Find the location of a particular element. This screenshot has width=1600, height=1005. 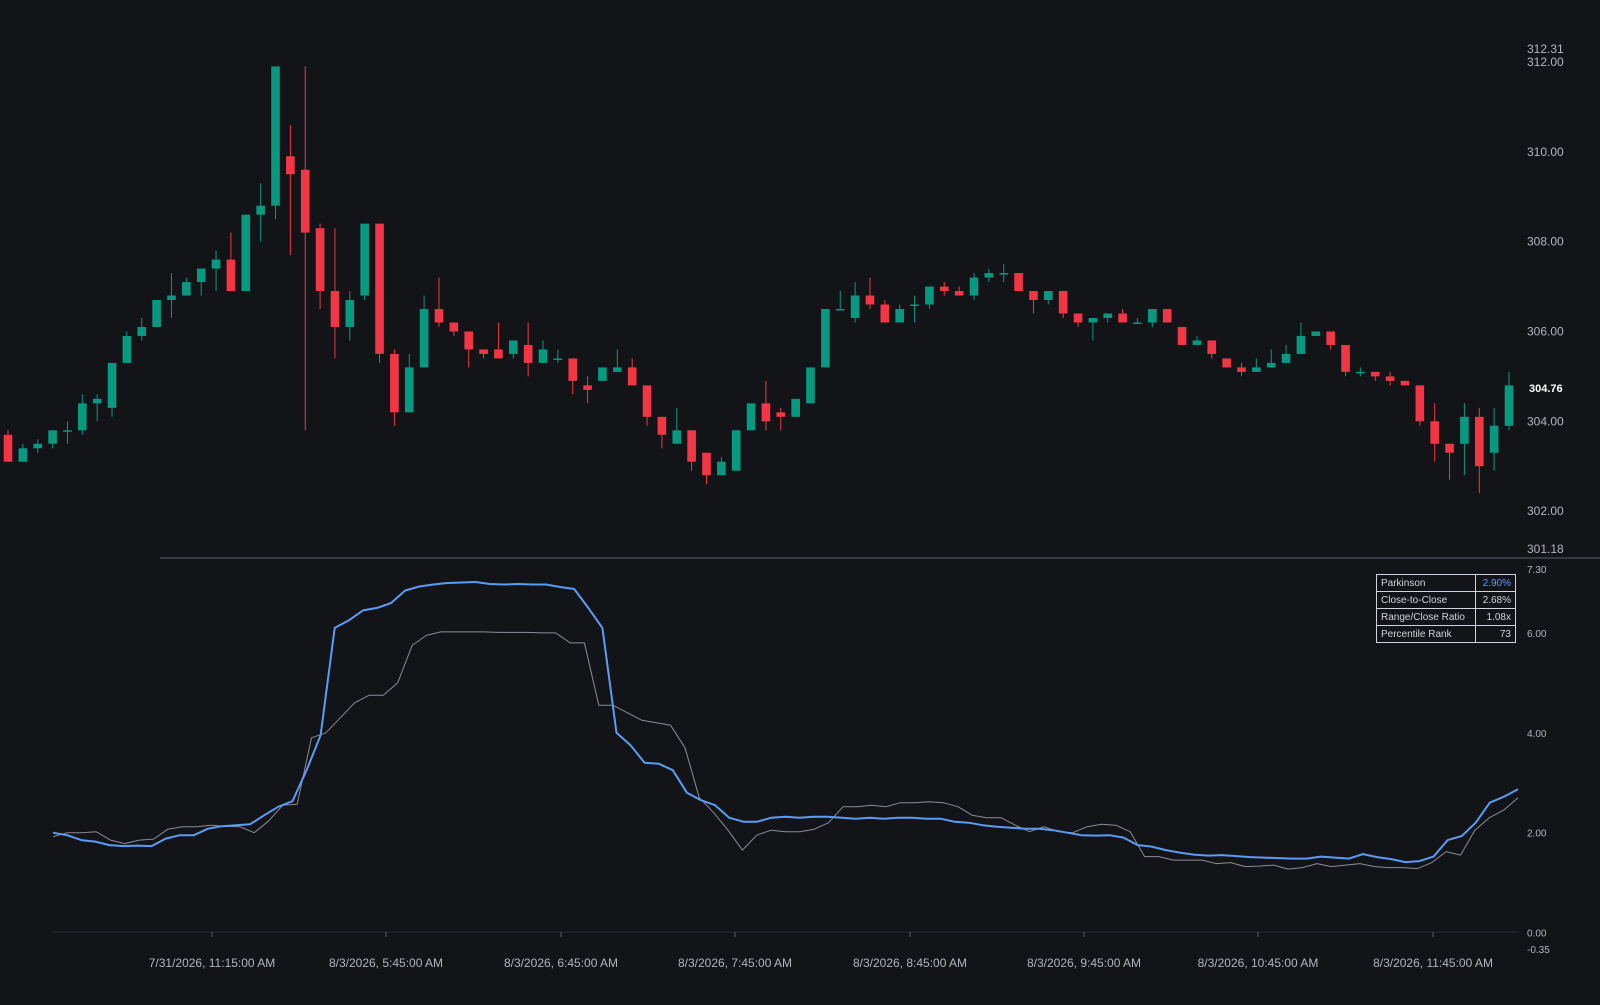

volatility-axis: 7.30 -0.35 6.00 4.00 2.00 0.00 is located at coordinates (1538, 760).